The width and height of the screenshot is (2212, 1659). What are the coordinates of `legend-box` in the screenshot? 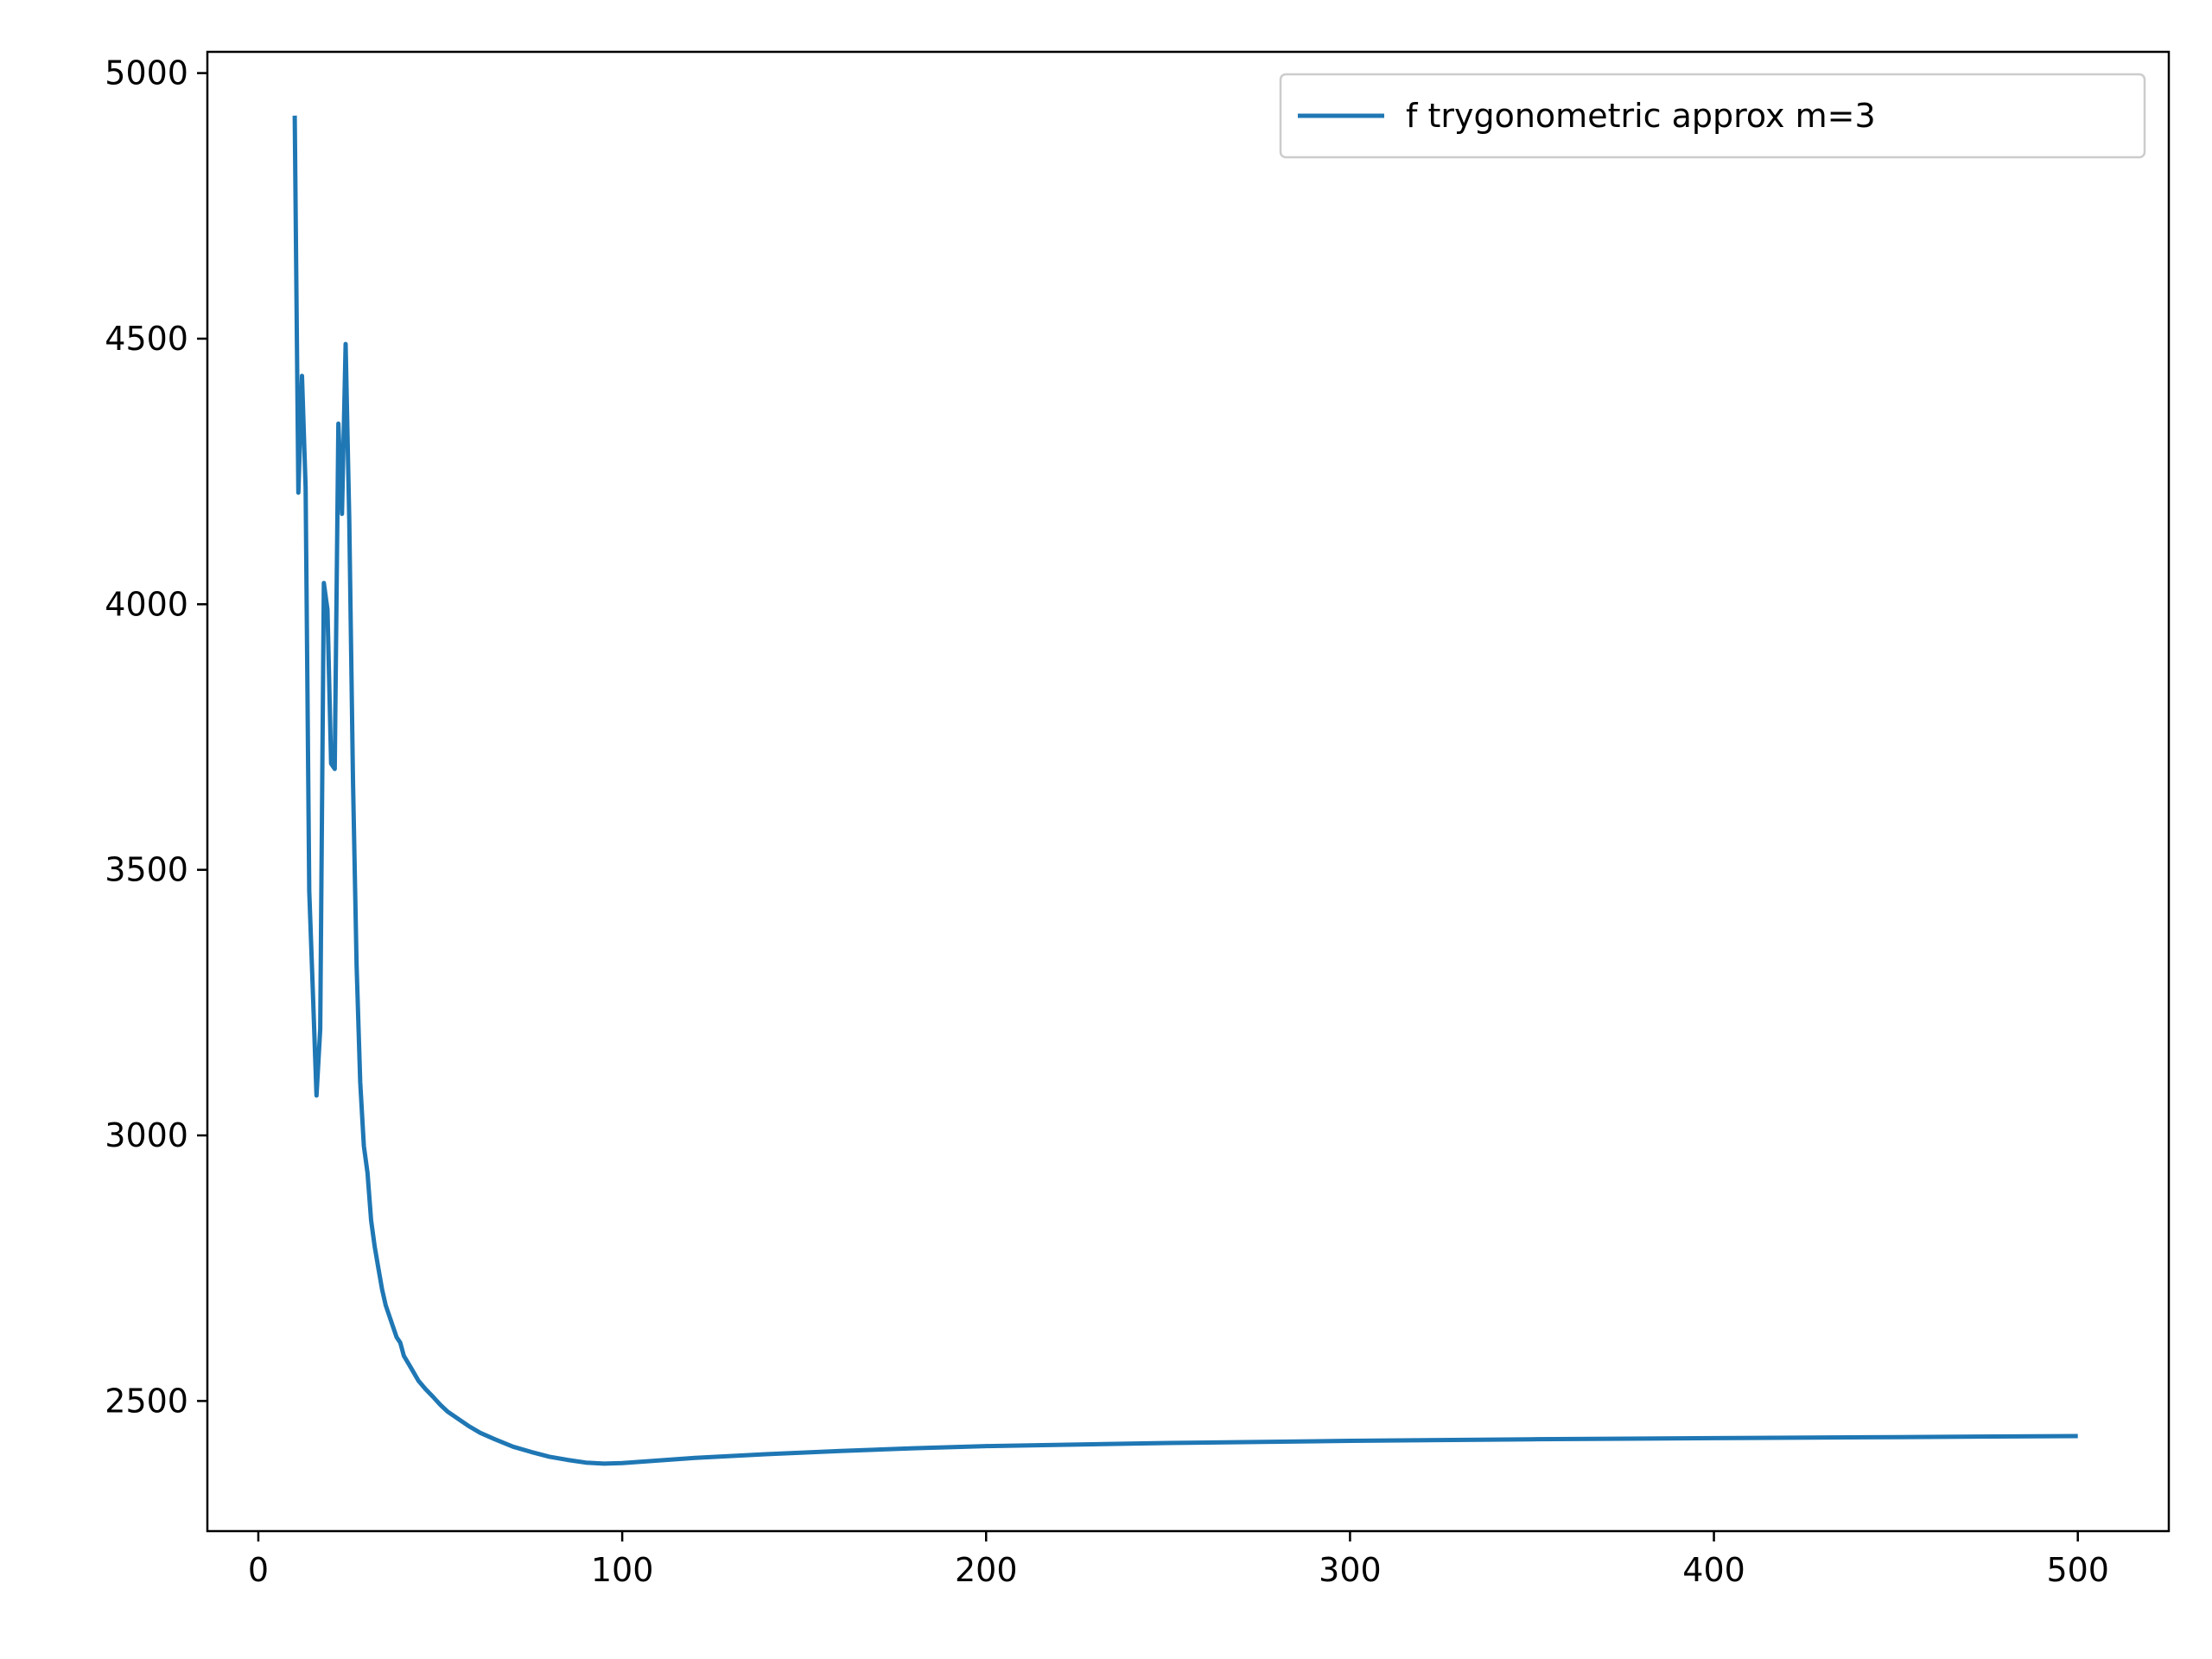 It's located at (1712, 116).